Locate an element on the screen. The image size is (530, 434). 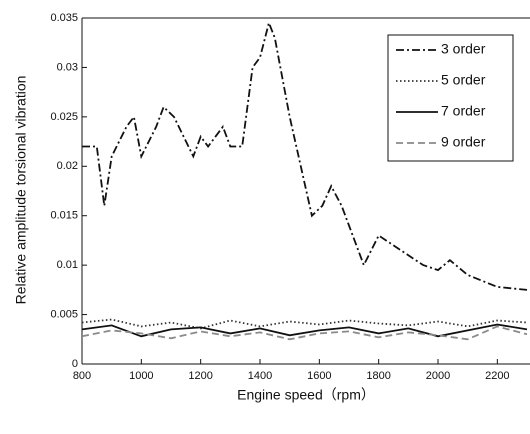
y-tick-label: 0.005 is located at coordinates (64, 314).